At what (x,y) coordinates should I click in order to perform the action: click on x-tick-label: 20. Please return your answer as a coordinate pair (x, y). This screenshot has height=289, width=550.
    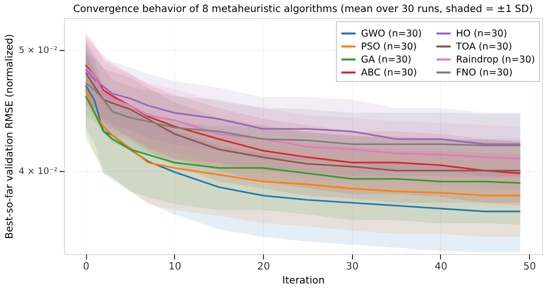
    Looking at the image, I should click on (263, 267).